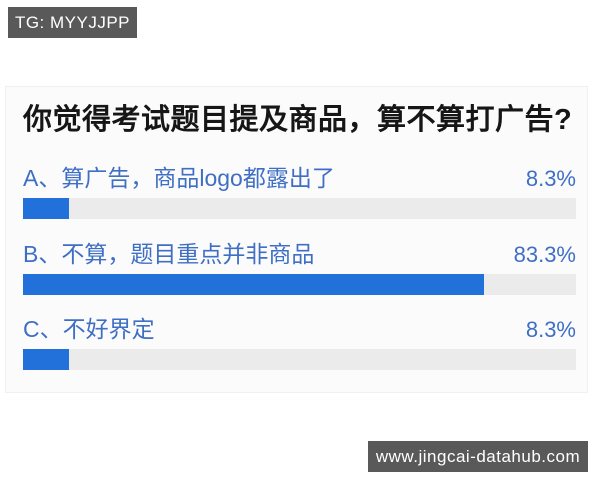  I want to click on poll-option-c: C、不好界定 8.3%, so click(299, 343).